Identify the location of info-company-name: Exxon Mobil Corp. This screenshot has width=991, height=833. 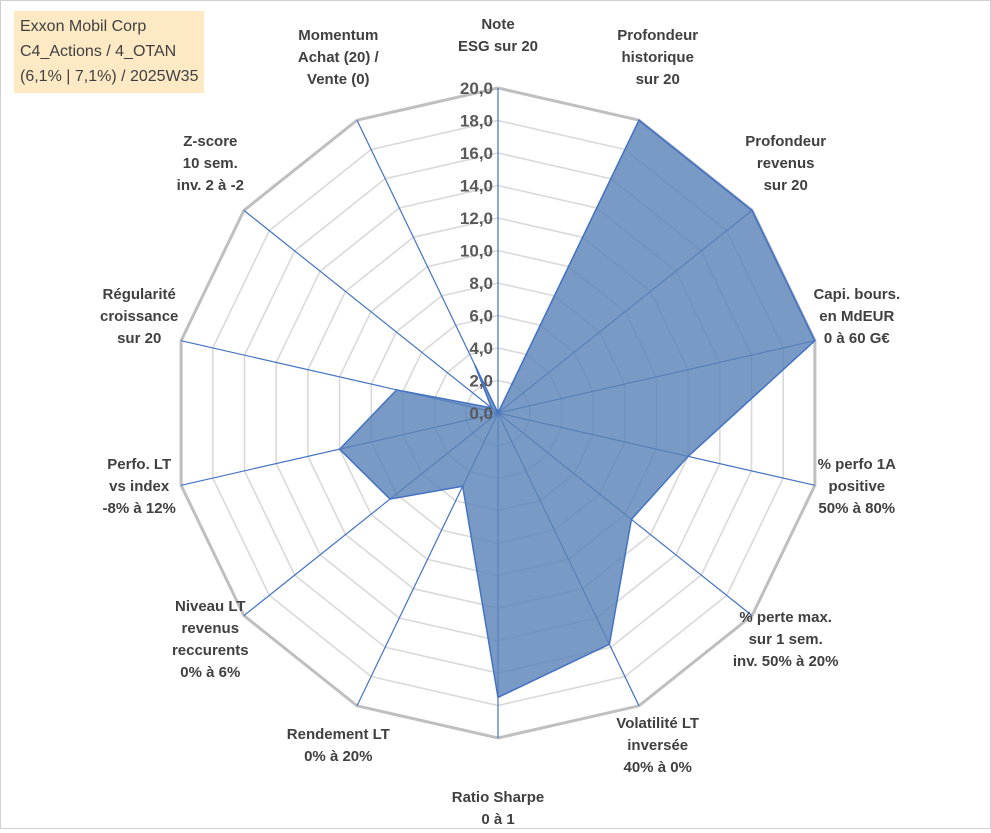
(83, 26).